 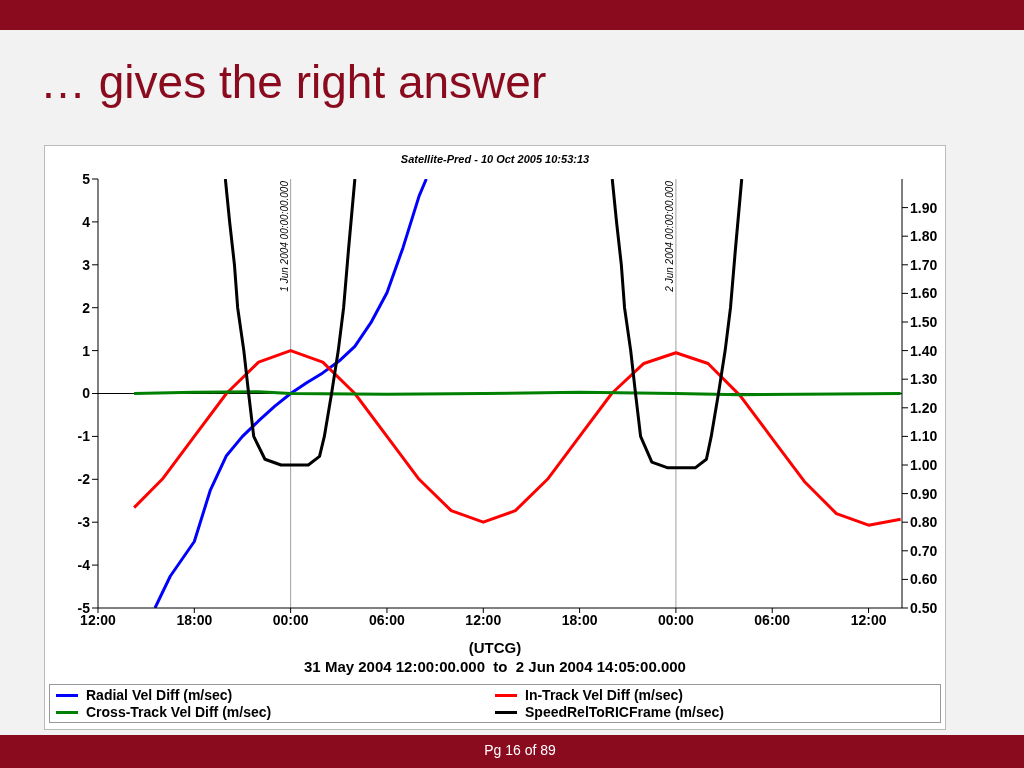 What do you see at coordinates (284, 236) in the screenshot?
I see `ref-line-label: 1 Jun 2004 00:00:00.000` at bounding box center [284, 236].